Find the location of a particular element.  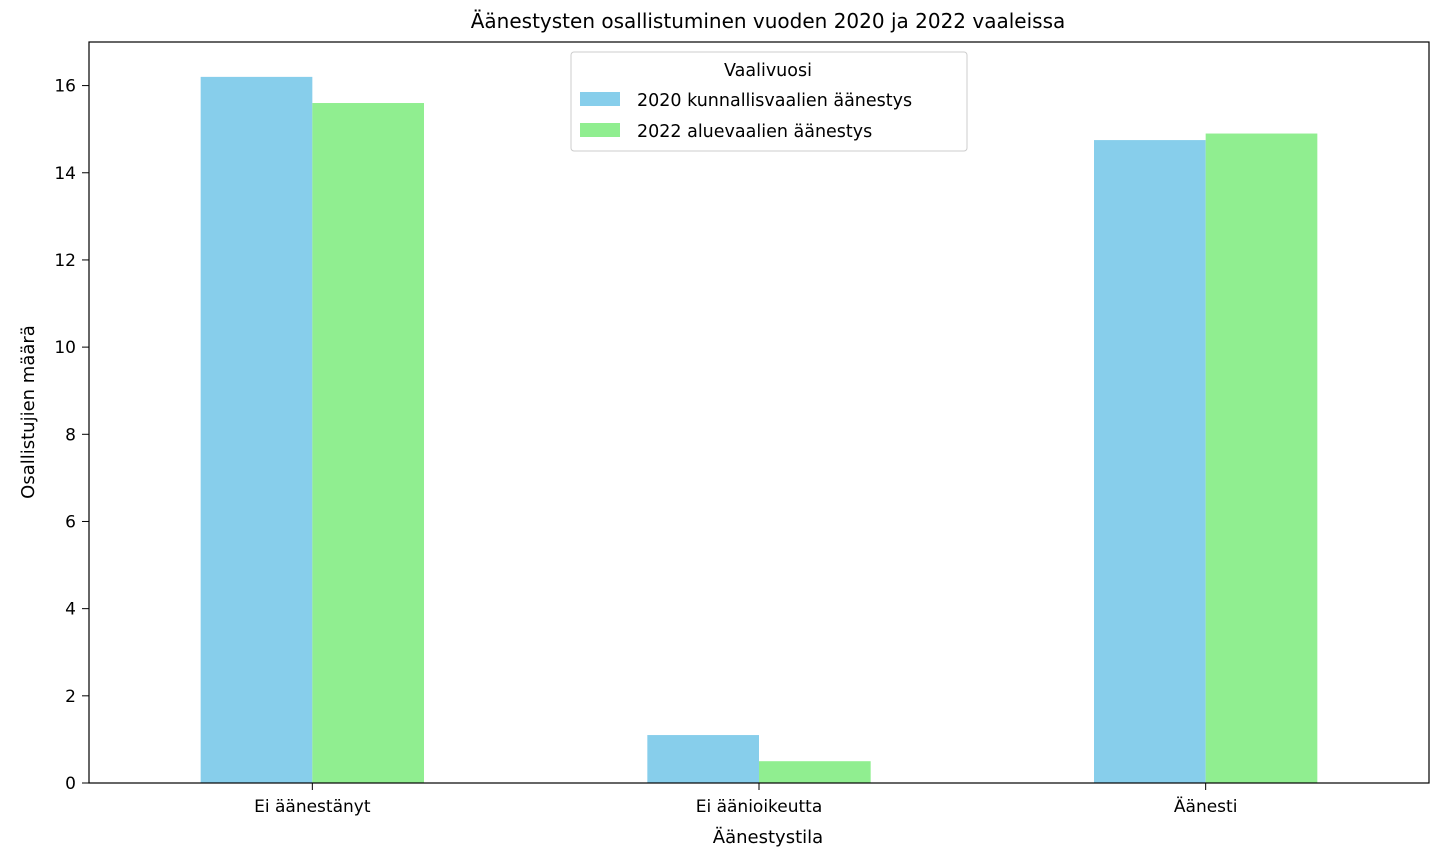

x-tick-label: Ei äänestänyt is located at coordinates (312, 807).